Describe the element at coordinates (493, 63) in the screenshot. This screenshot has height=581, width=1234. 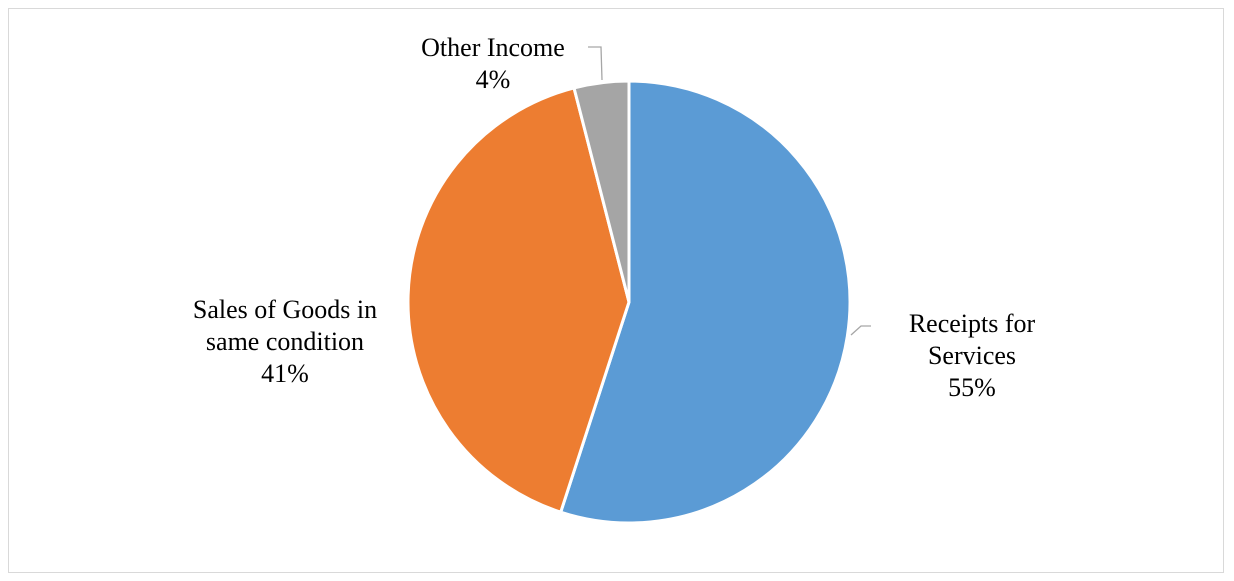
I see `data-label: Other Income 4%` at that location.